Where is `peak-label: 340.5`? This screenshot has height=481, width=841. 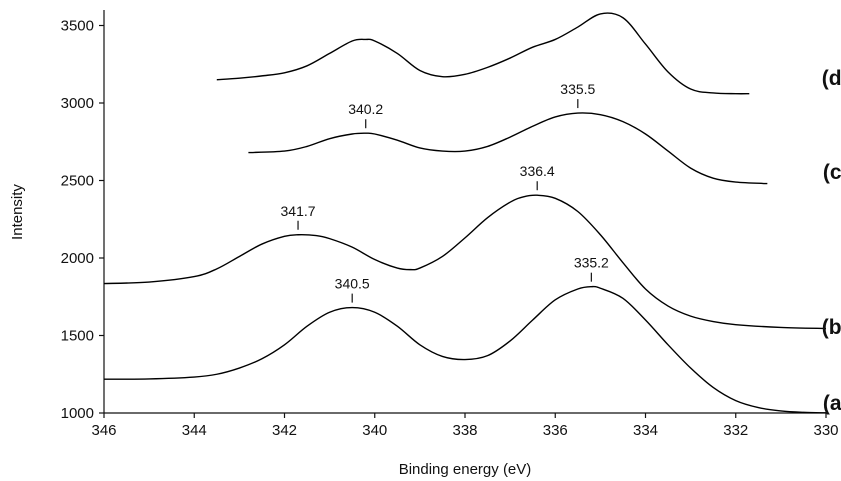
peak-label: 340.5 is located at coordinates (352, 284).